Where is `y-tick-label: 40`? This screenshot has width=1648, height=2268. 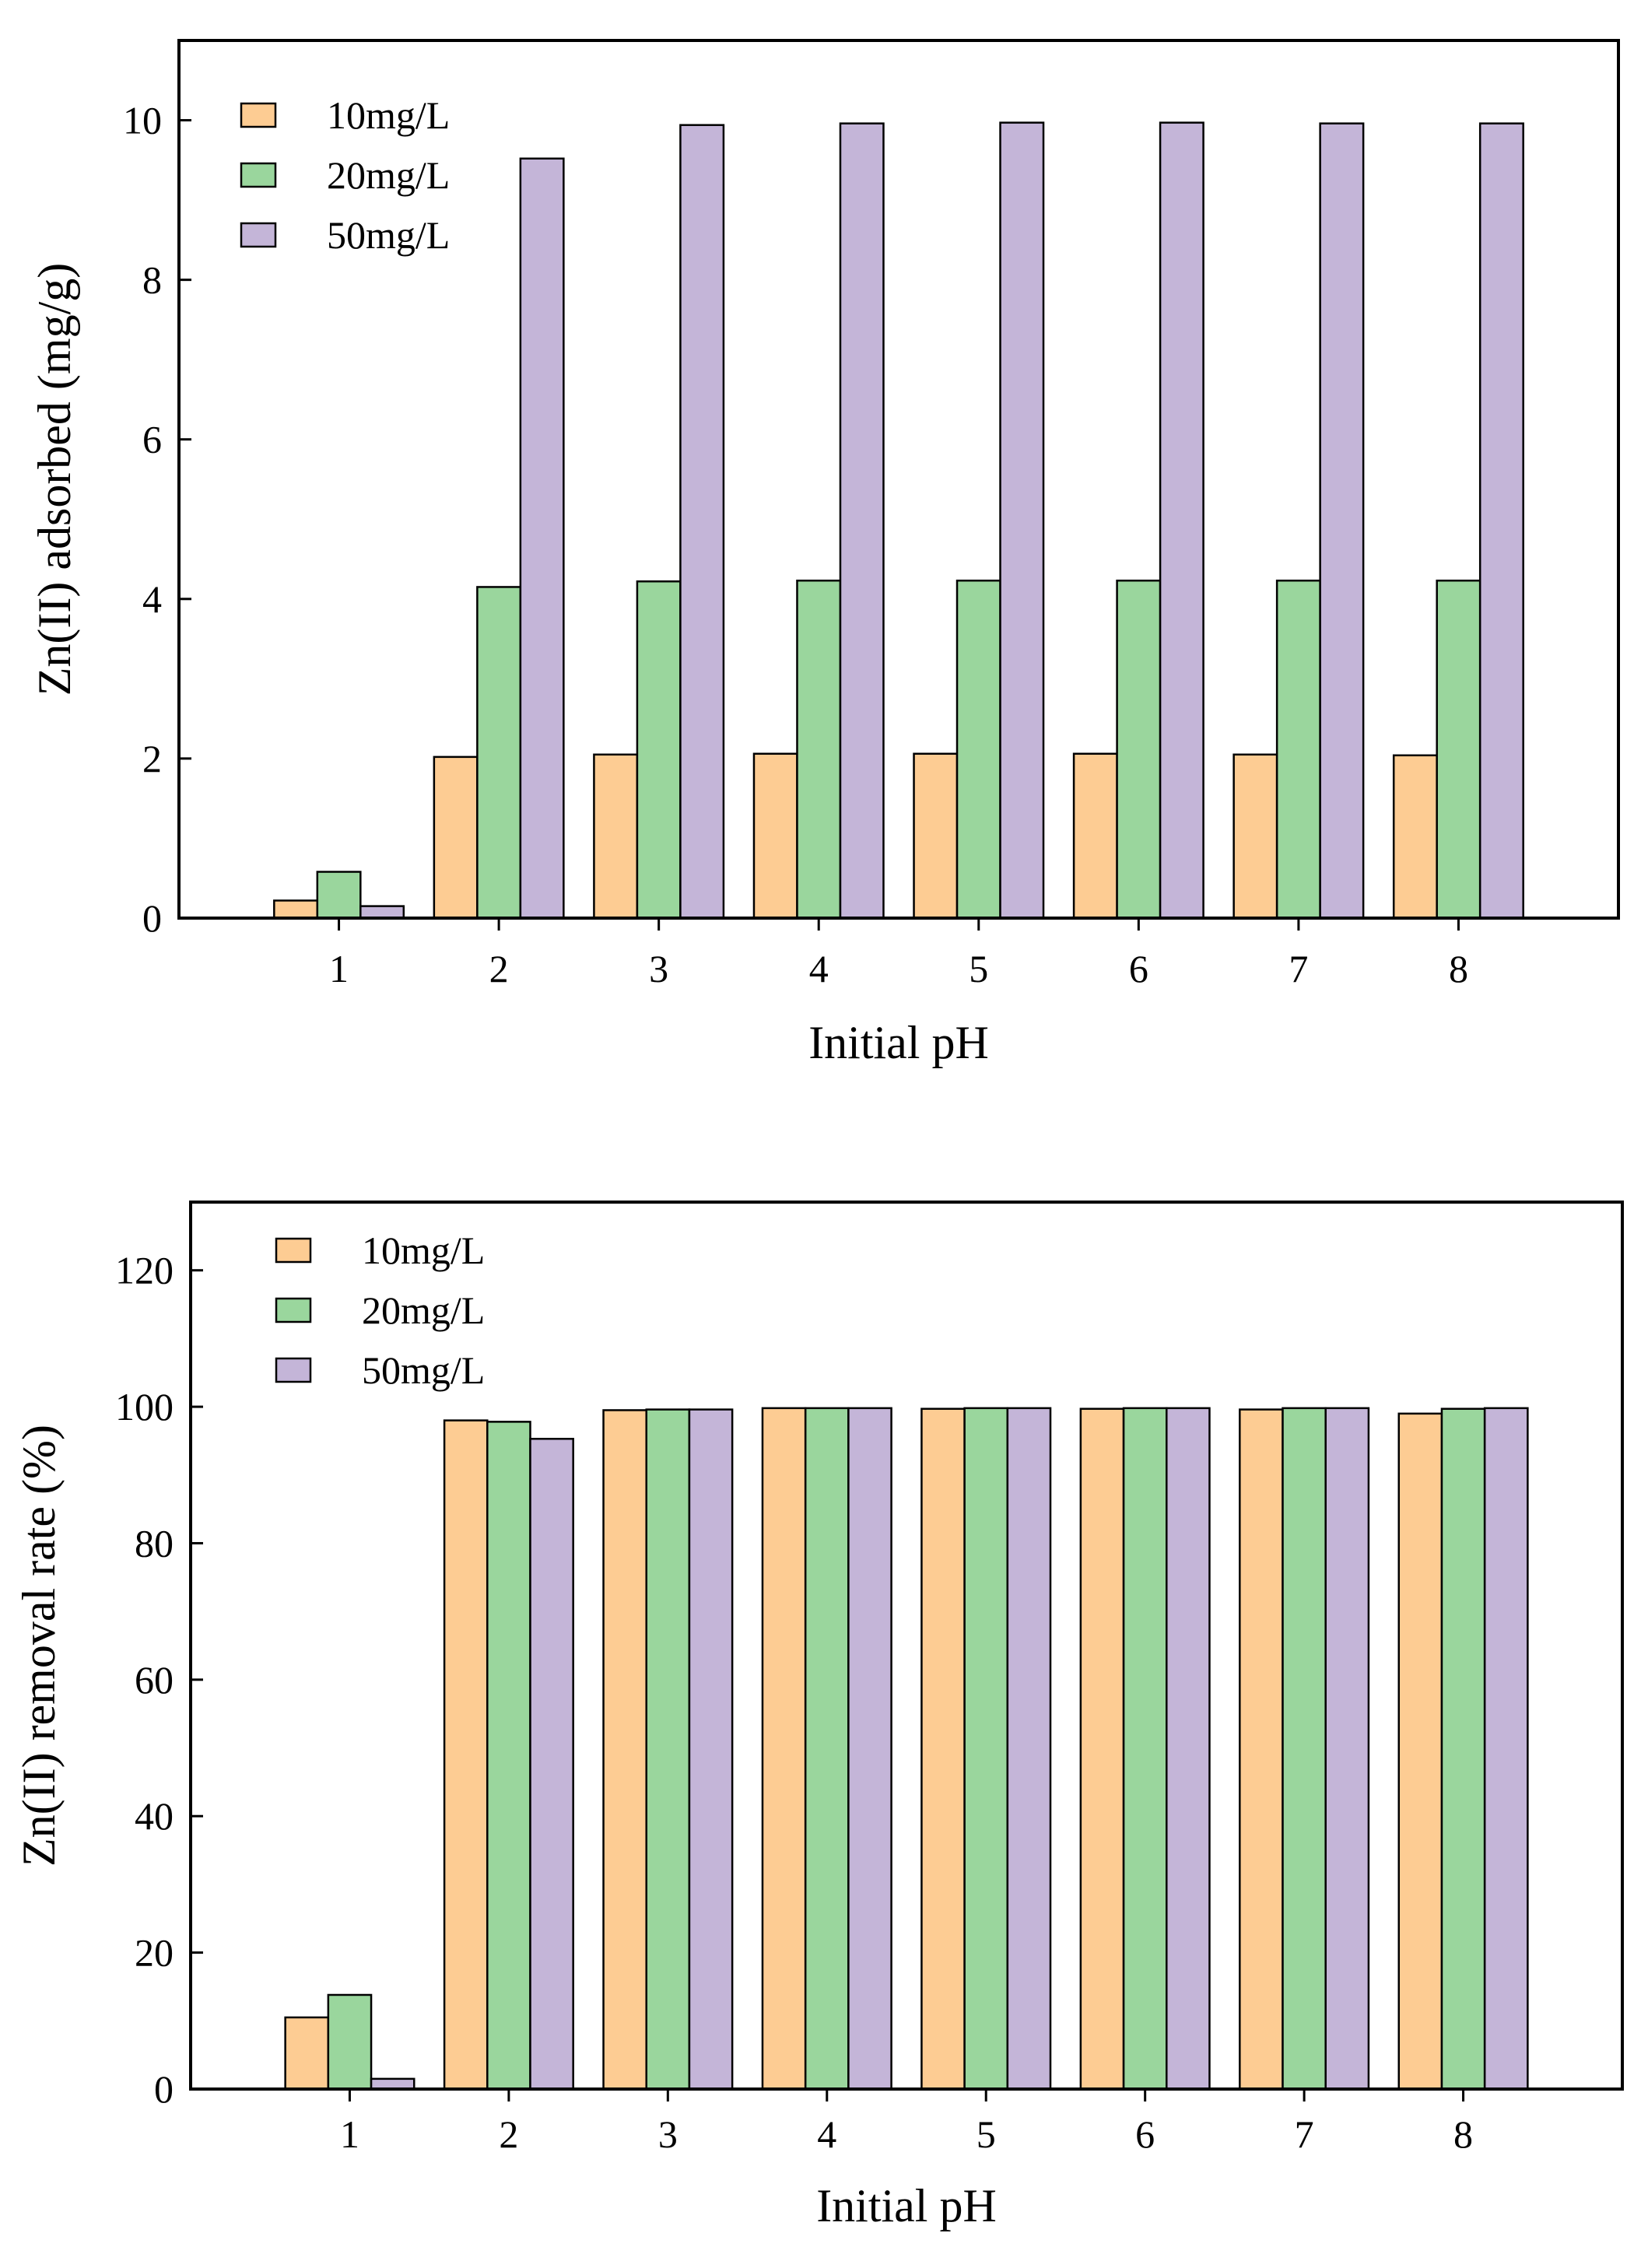 y-tick-label: 40 is located at coordinates (154, 1816).